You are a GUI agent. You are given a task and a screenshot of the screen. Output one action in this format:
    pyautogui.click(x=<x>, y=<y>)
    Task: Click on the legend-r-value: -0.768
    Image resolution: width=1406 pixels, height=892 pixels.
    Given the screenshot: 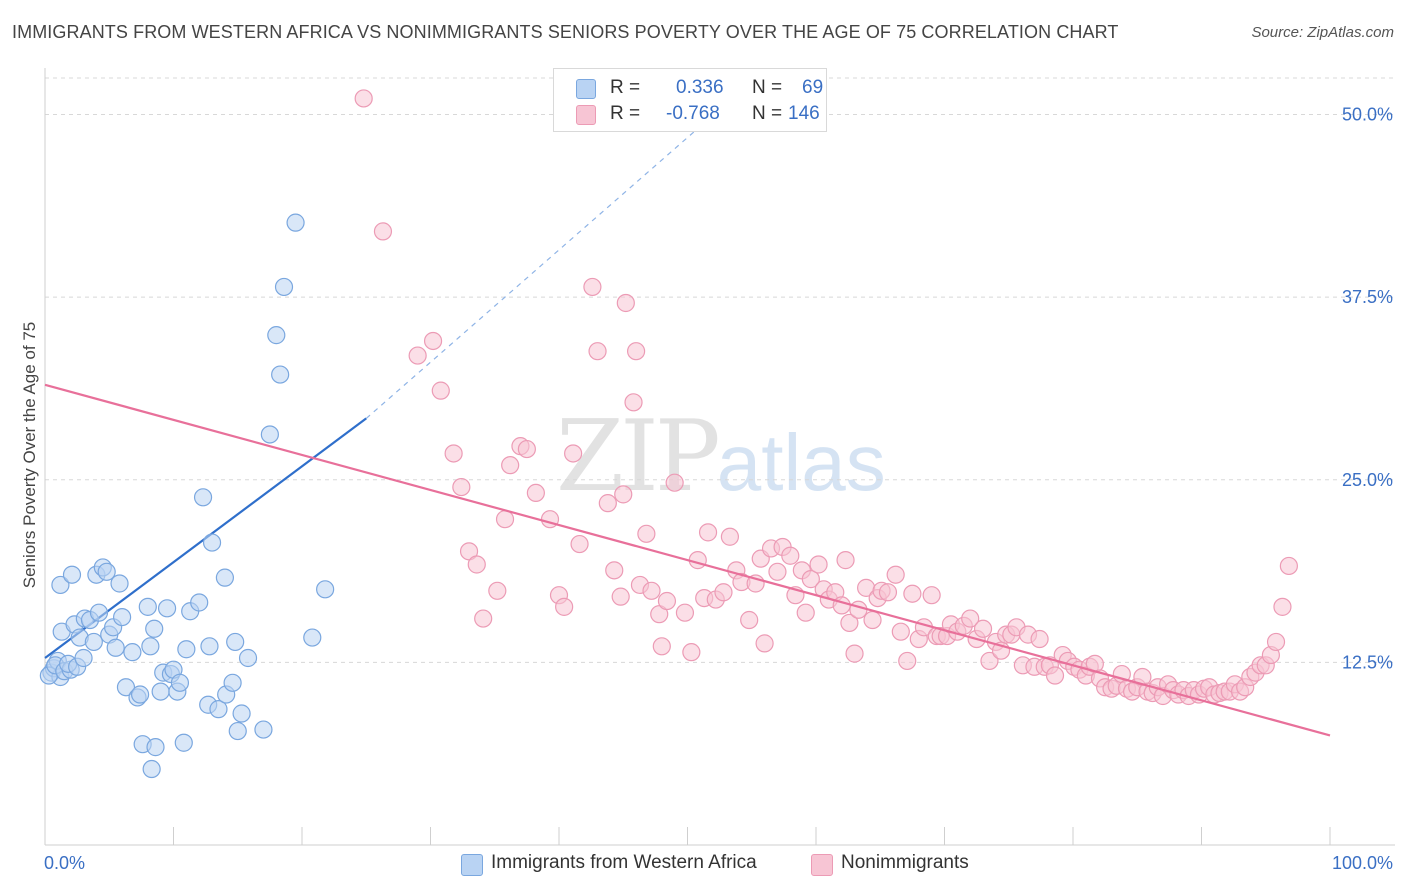 What is the action you would take?
    pyautogui.click(x=693, y=113)
    